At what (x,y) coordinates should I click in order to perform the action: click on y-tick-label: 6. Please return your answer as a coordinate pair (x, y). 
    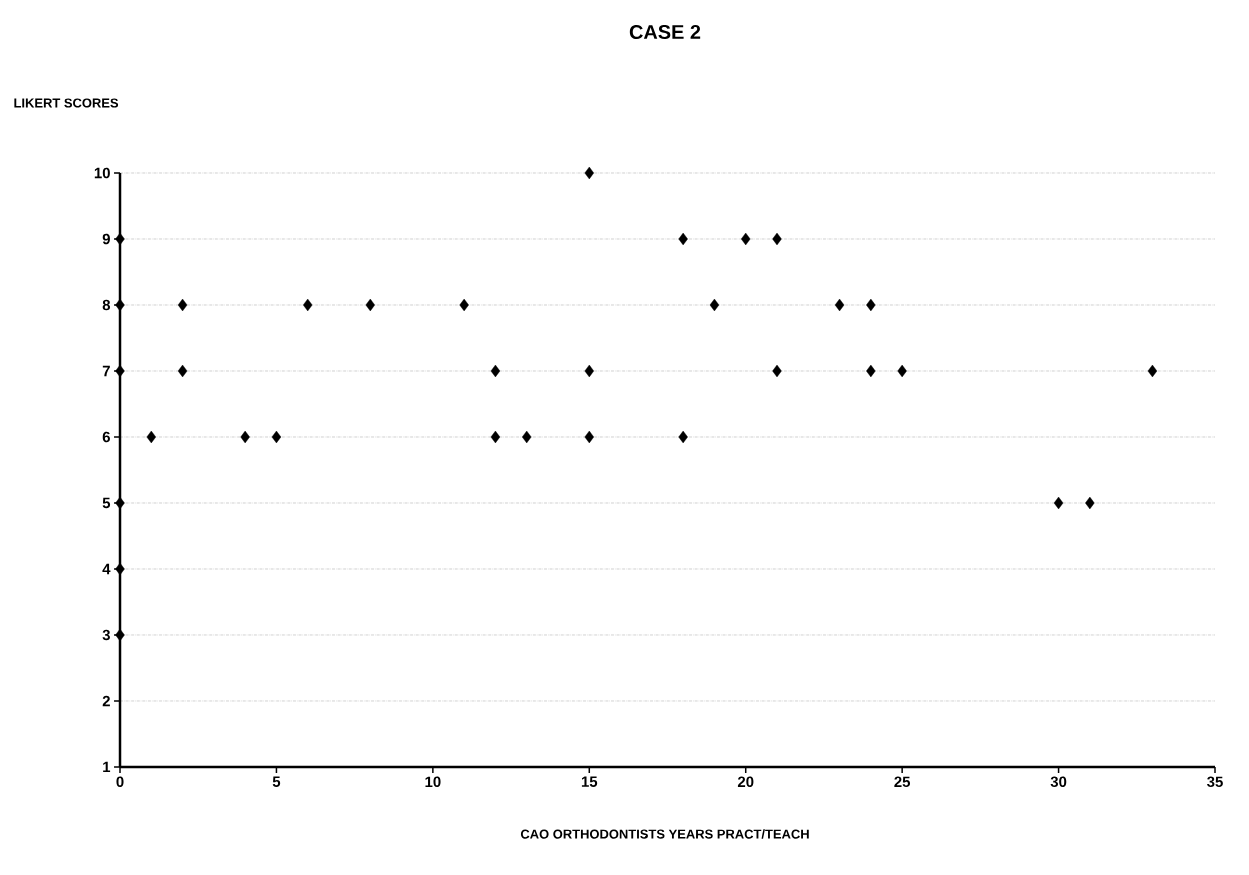
    Looking at the image, I should click on (106, 437).